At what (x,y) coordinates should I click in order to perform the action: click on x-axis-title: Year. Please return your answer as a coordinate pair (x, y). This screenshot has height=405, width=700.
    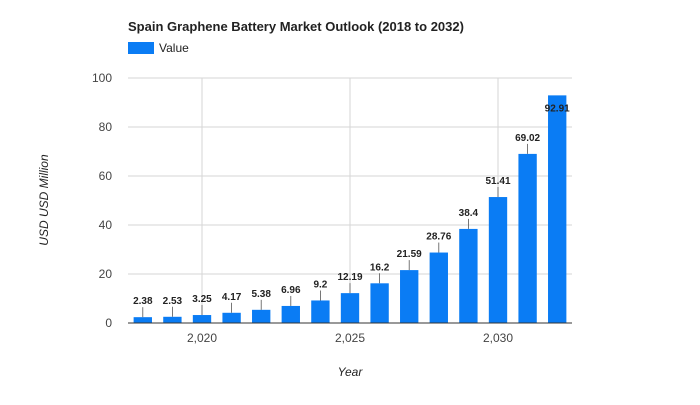
    Looking at the image, I should click on (351, 372).